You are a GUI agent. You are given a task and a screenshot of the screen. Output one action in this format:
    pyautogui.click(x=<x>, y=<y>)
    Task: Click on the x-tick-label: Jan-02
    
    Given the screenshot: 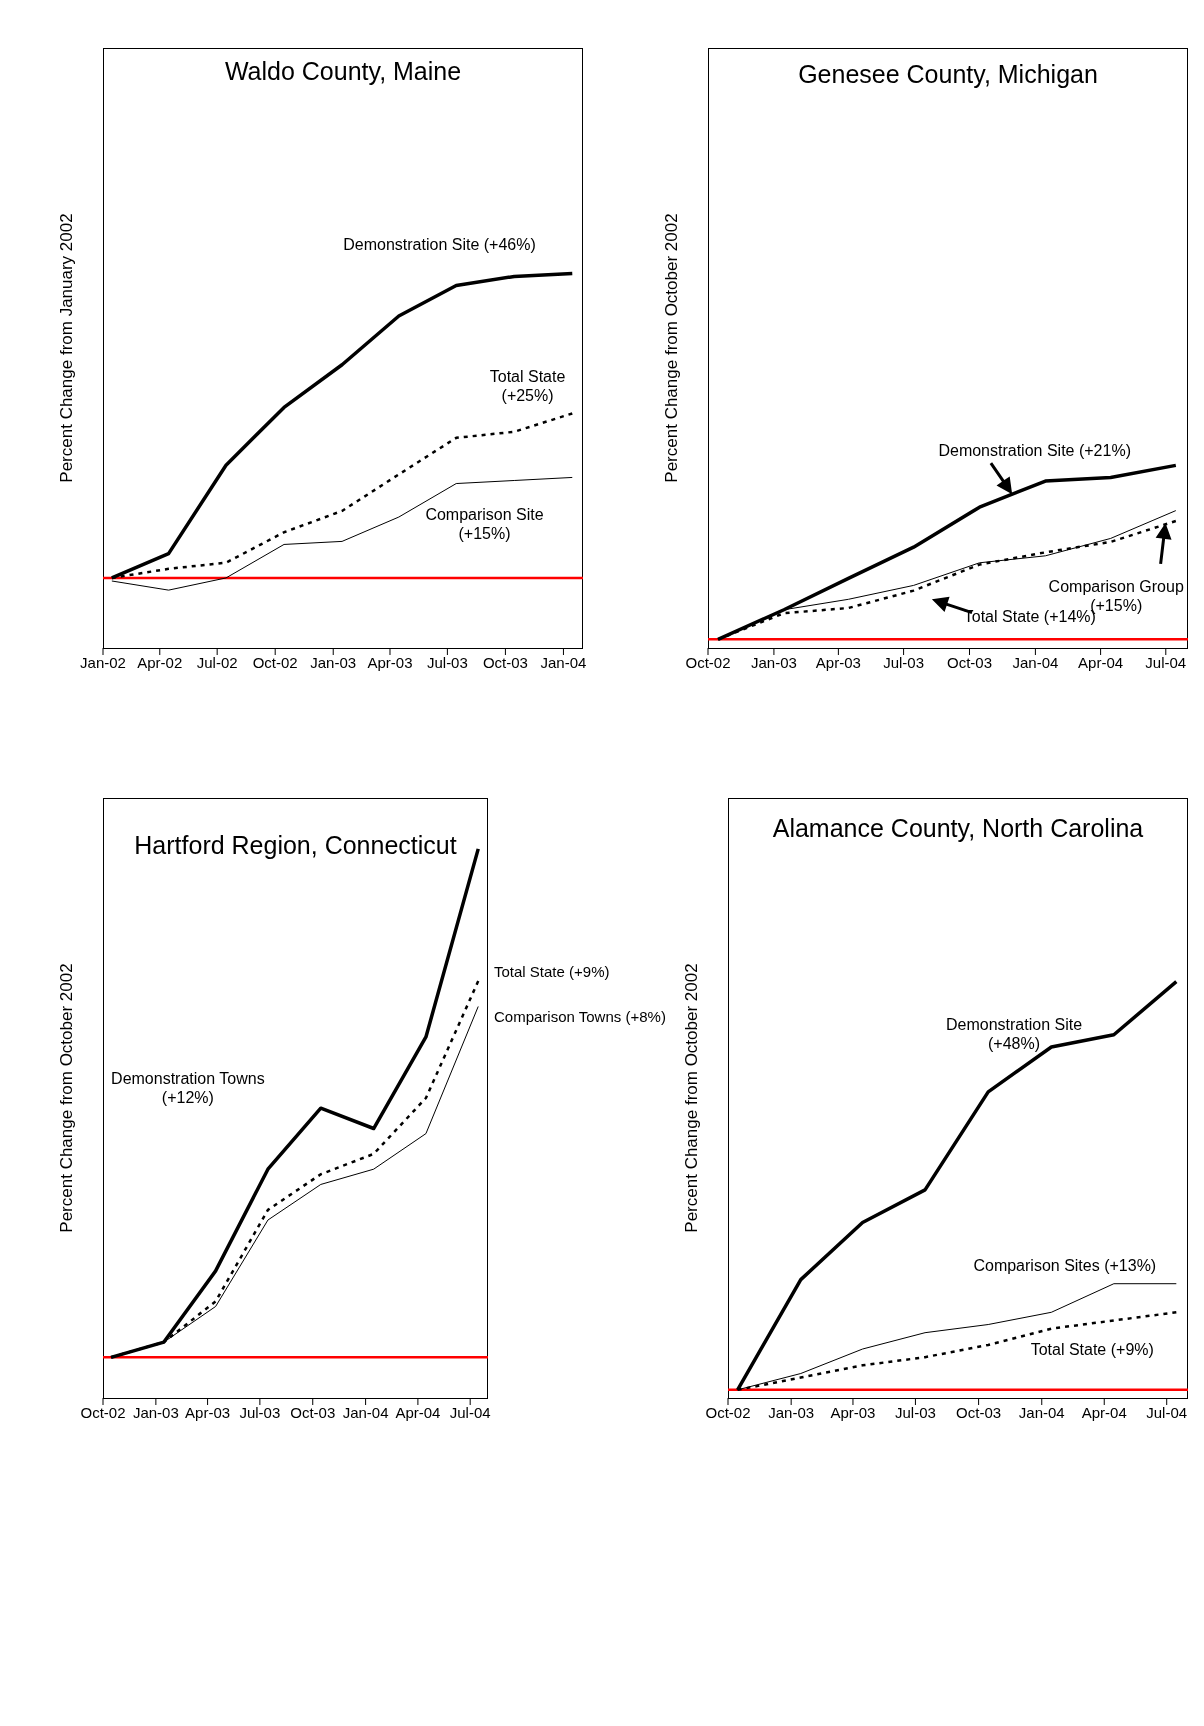 What is the action you would take?
    pyautogui.click(x=103, y=662)
    